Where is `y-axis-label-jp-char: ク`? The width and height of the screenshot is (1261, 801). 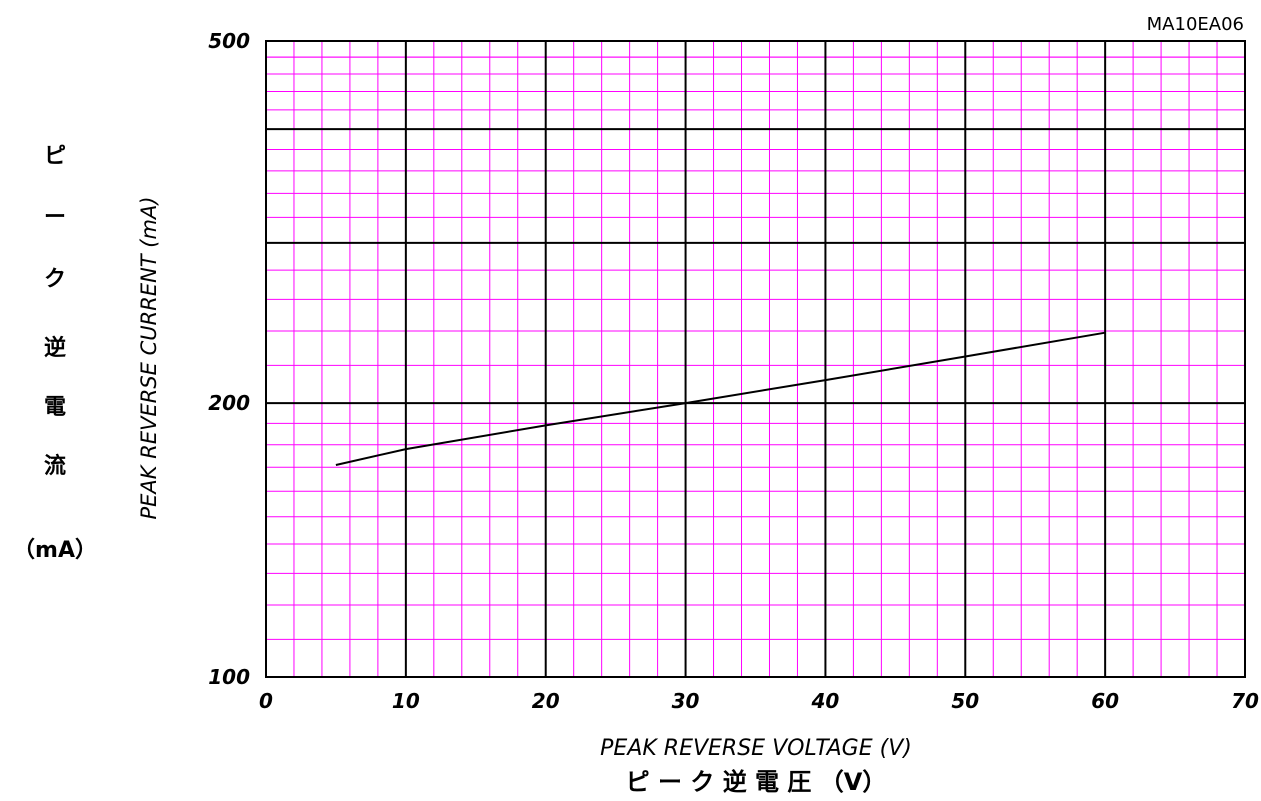 y-axis-label-jp-char: ク is located at coordinates (55, 279).